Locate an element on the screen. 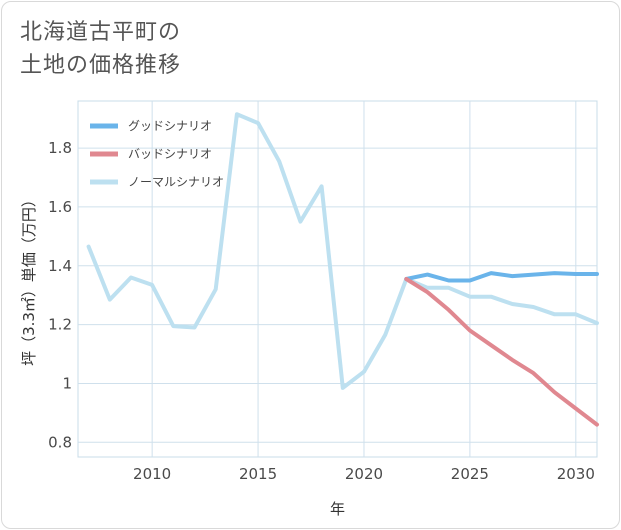 The height and width of the screenshot is (530, 621). legend-label: グッドシナリオ is located at coordinates (170, 126).